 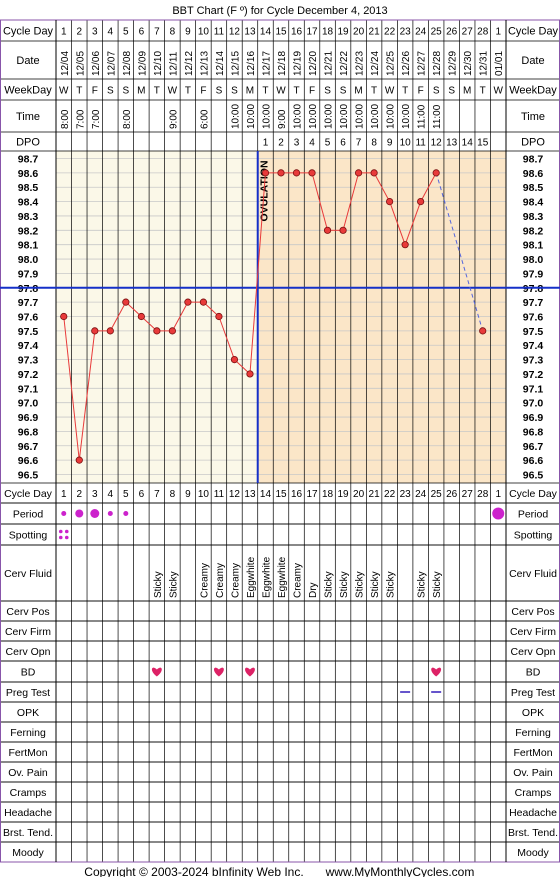 I want to click on y-tick-left: 96.7, so click(x=28, y=447).